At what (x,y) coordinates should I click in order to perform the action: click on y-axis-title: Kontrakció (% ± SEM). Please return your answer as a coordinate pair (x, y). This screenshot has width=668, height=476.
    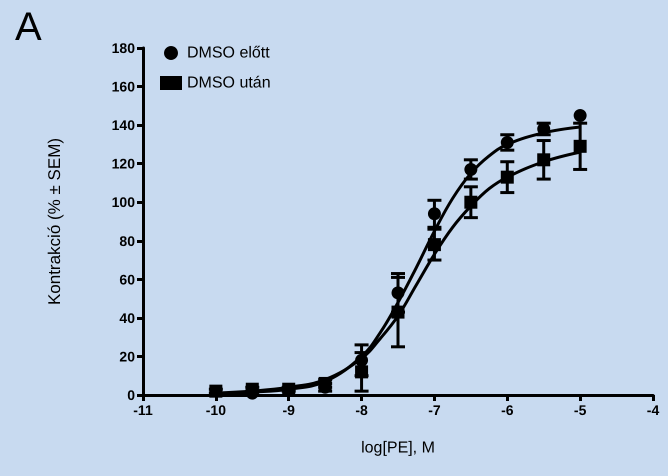
    Looking at the image, I should click on (54, 222).